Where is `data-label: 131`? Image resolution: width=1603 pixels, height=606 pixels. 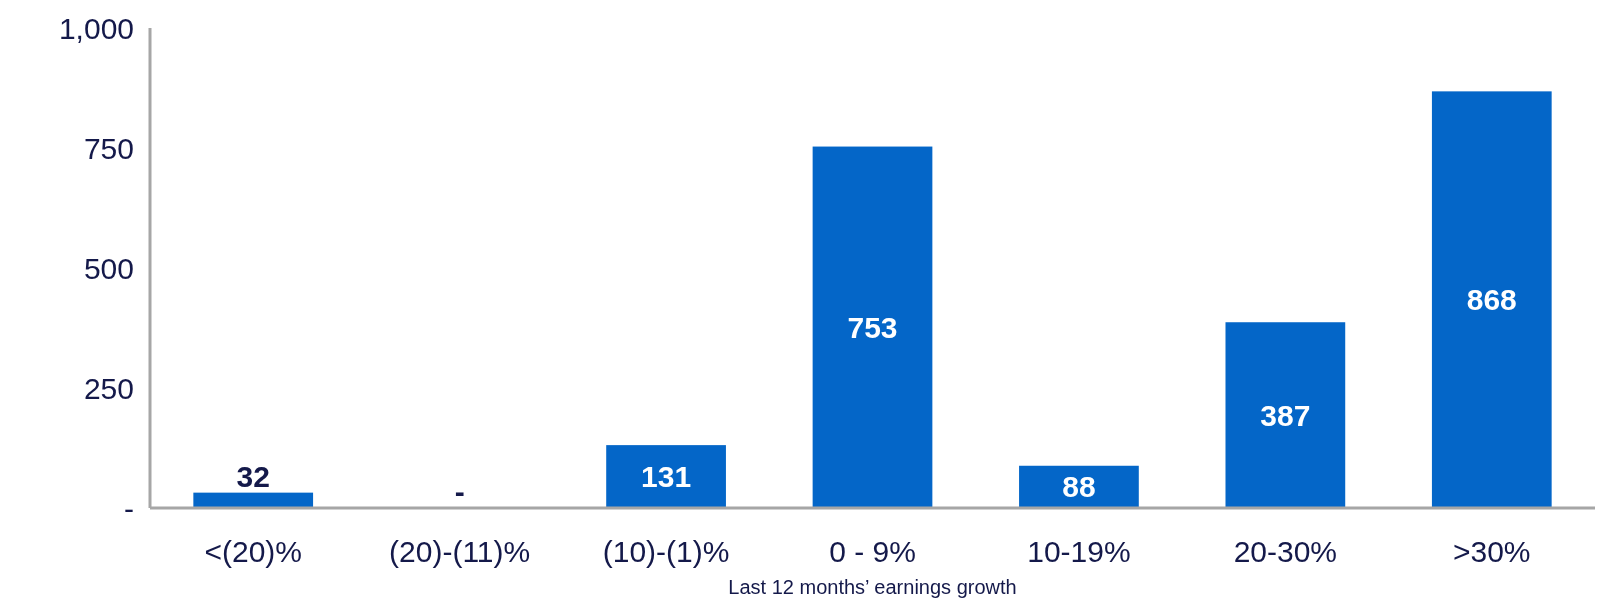 data-label: 131 is located at coordinates (666, 477).